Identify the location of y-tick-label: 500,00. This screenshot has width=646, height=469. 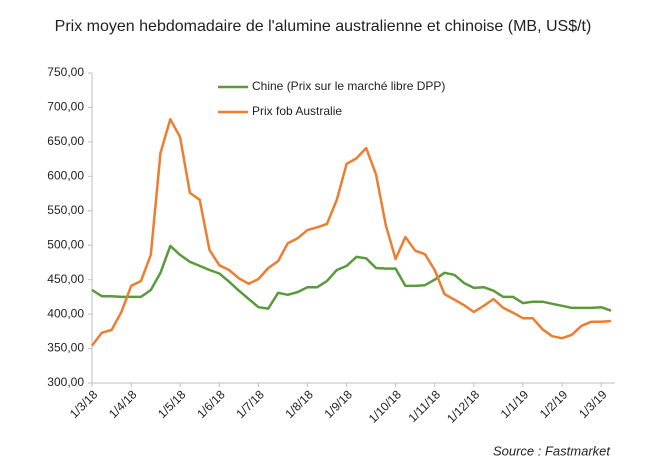
(65, 244).